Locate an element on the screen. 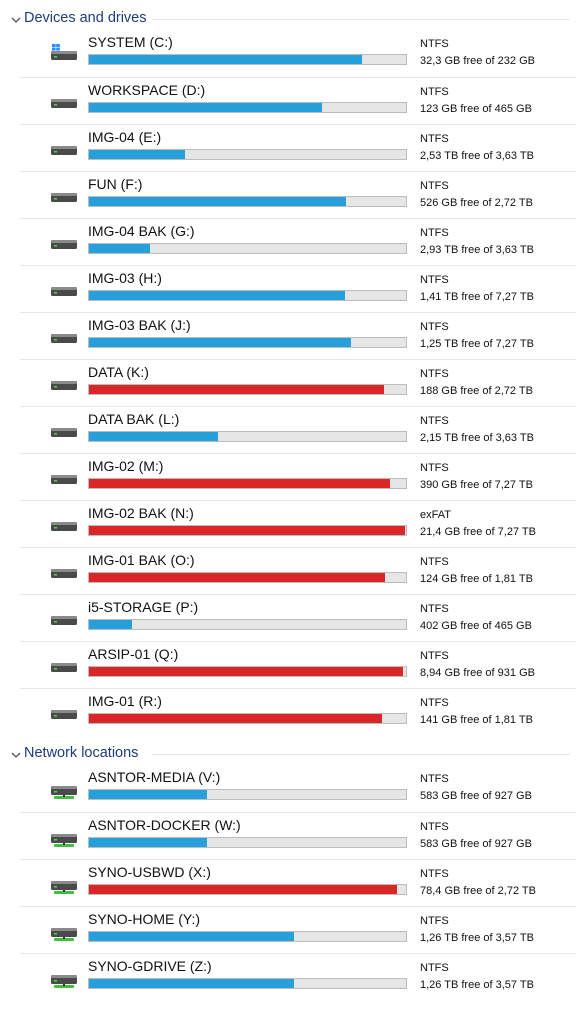 Image resolution: width=576 pixels, height=1024 pixels. drive-name: IMG-03 (H:) is located at coordinates (125, 278).